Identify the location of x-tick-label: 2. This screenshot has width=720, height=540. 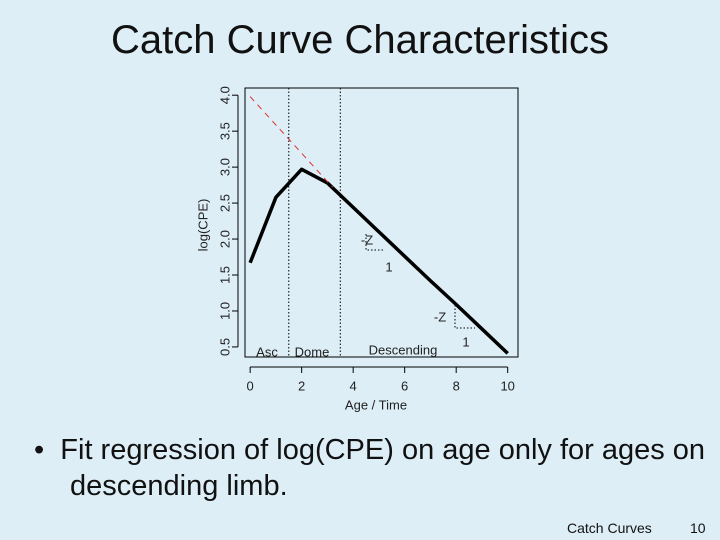
(301, 385).